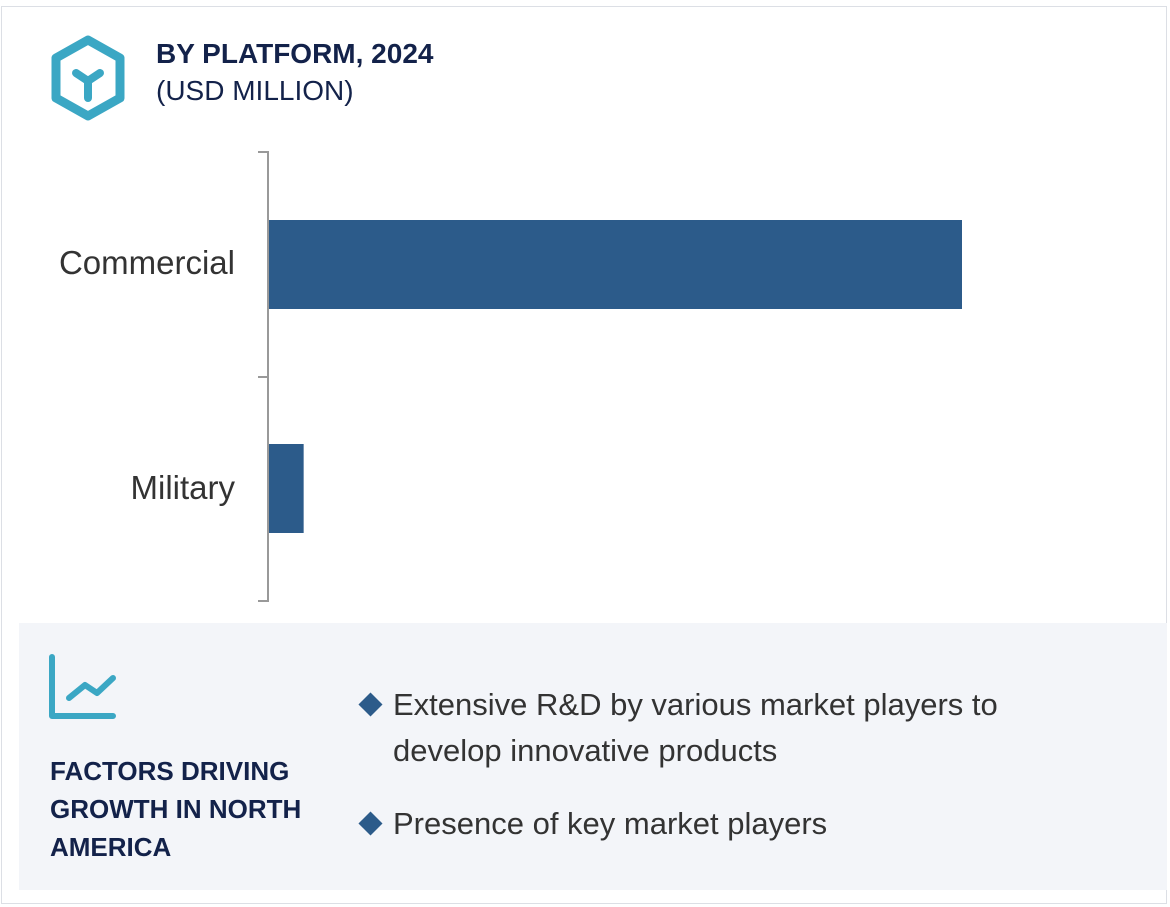 The width and height of the screenshot is (1170, 907). I want to click on factors-heading: FACTORS DRIVING GROWTH IN NORTH AMERICA, so click(176, 809).